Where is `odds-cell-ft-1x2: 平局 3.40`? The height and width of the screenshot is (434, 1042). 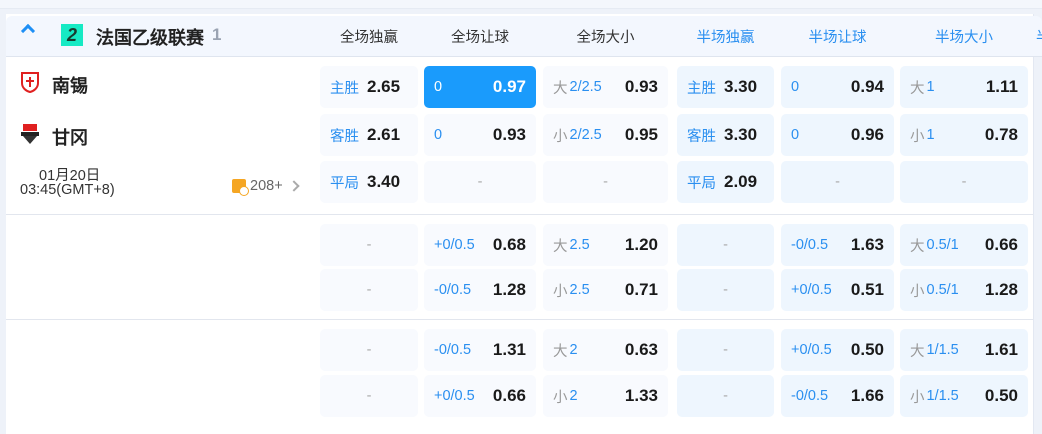 odds-cell-ft-1x2: 平局 3.40 is located at coordinates (369, 182).